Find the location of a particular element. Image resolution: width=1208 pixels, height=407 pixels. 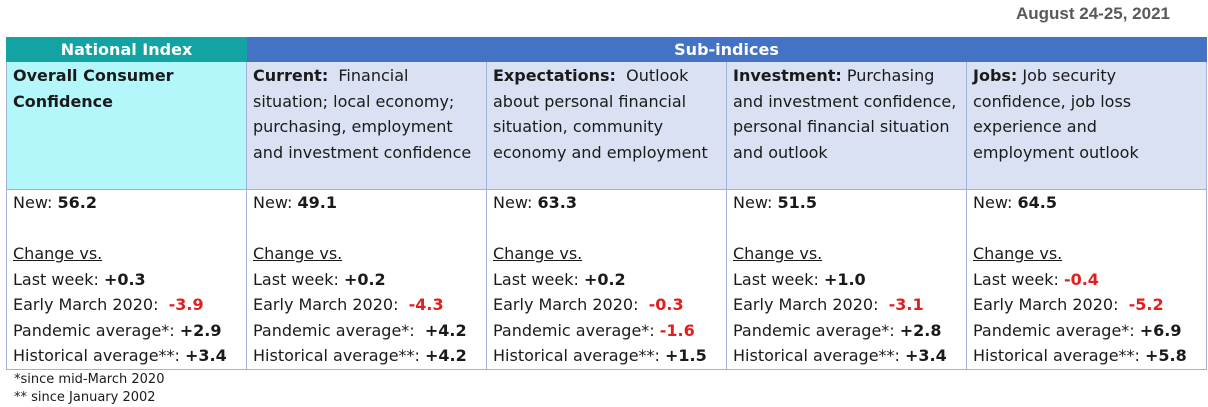

change-line: Early March 2020: -5.2 is located at coordinates (1086, 305).